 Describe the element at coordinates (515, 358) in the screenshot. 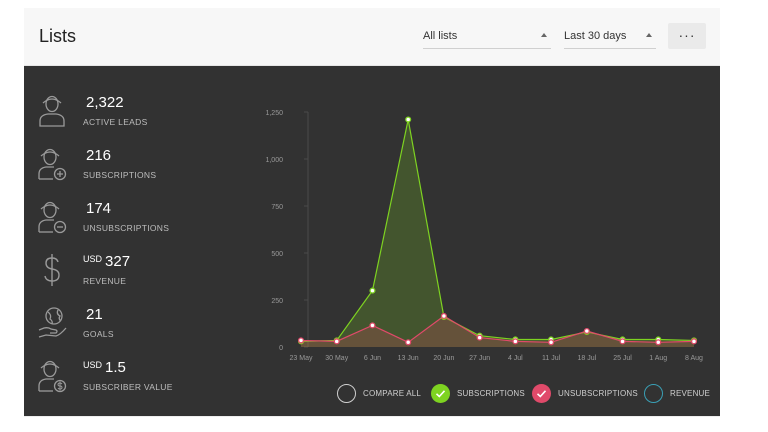

I see `x-tick-label: 4 Jul` at that location.